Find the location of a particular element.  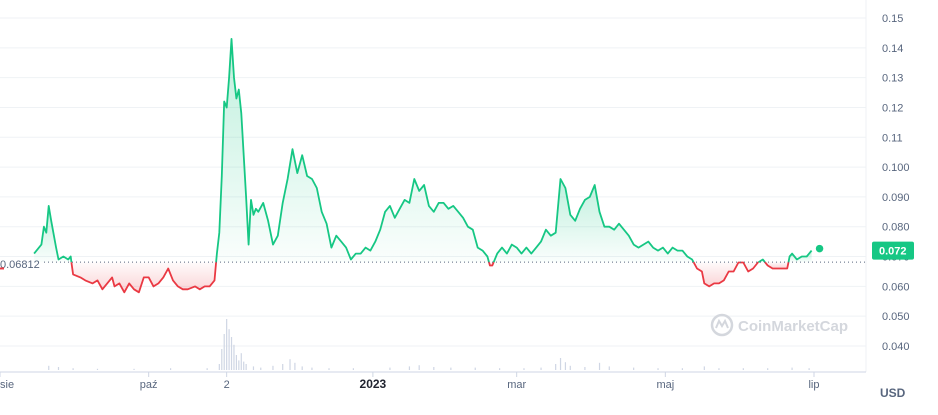

y-tick-label: 0.14 is located at coordinates (892, 49).